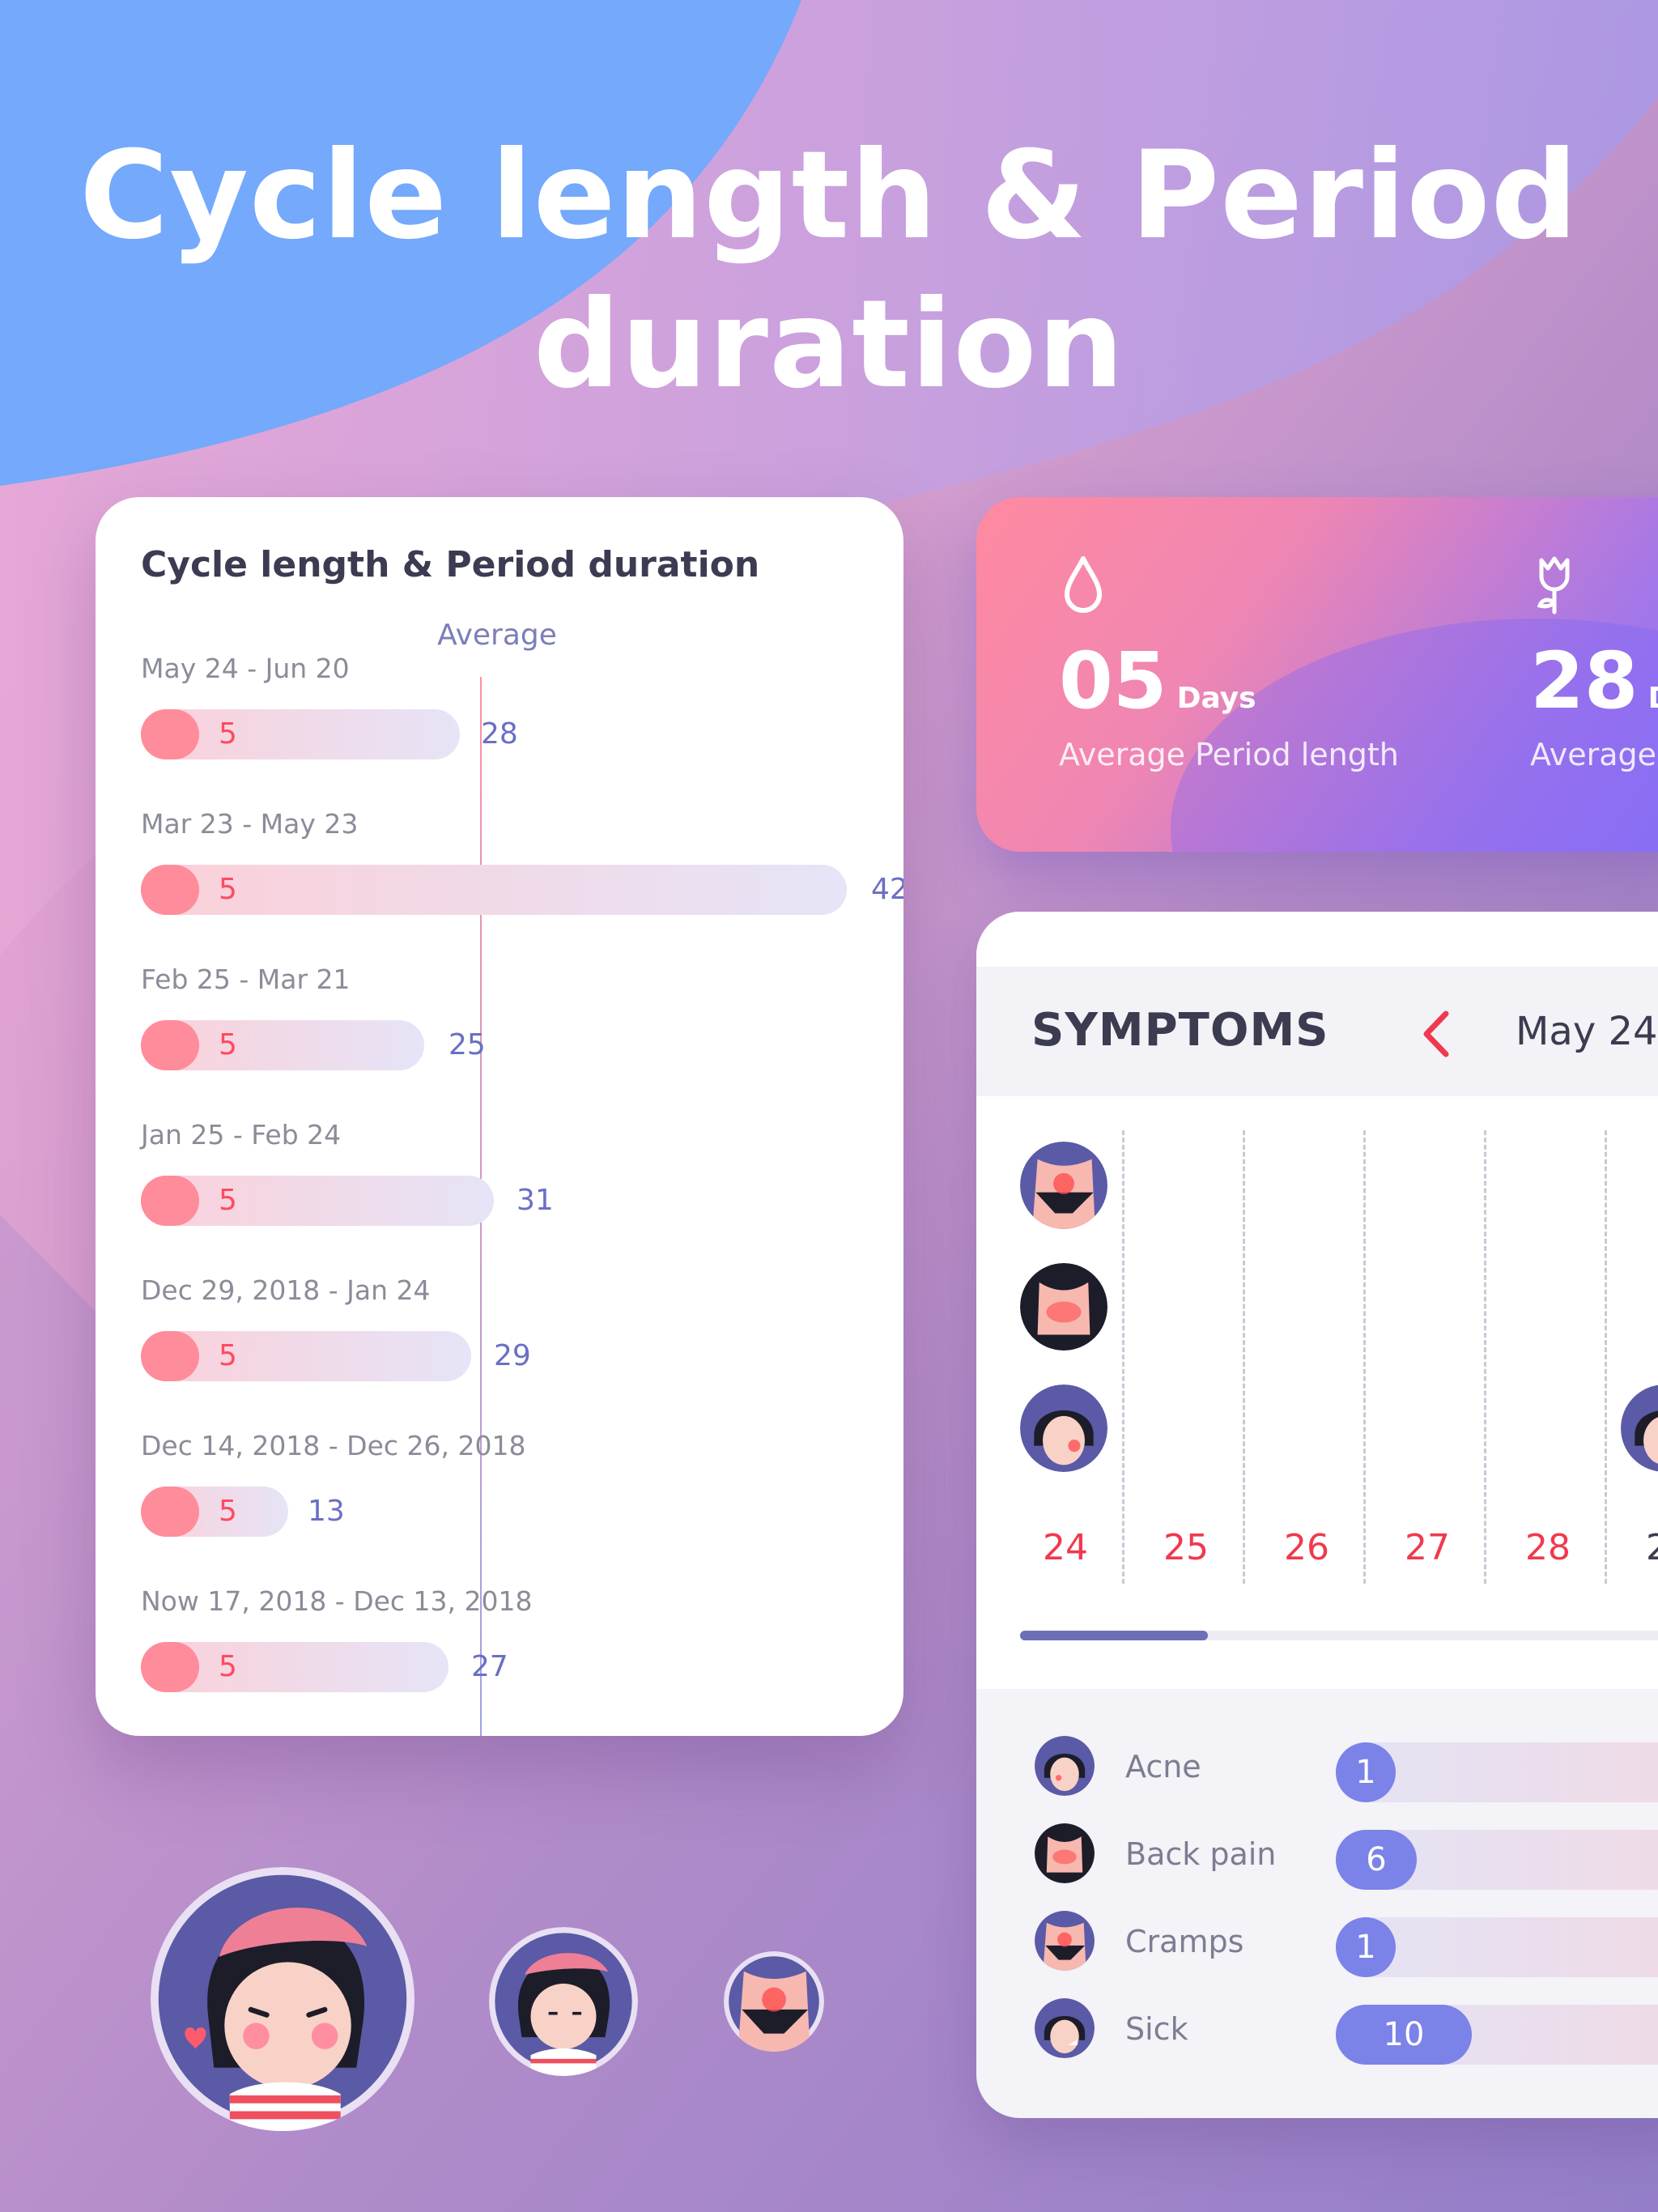  I want to click on average-label: Average, so click(497, 636).